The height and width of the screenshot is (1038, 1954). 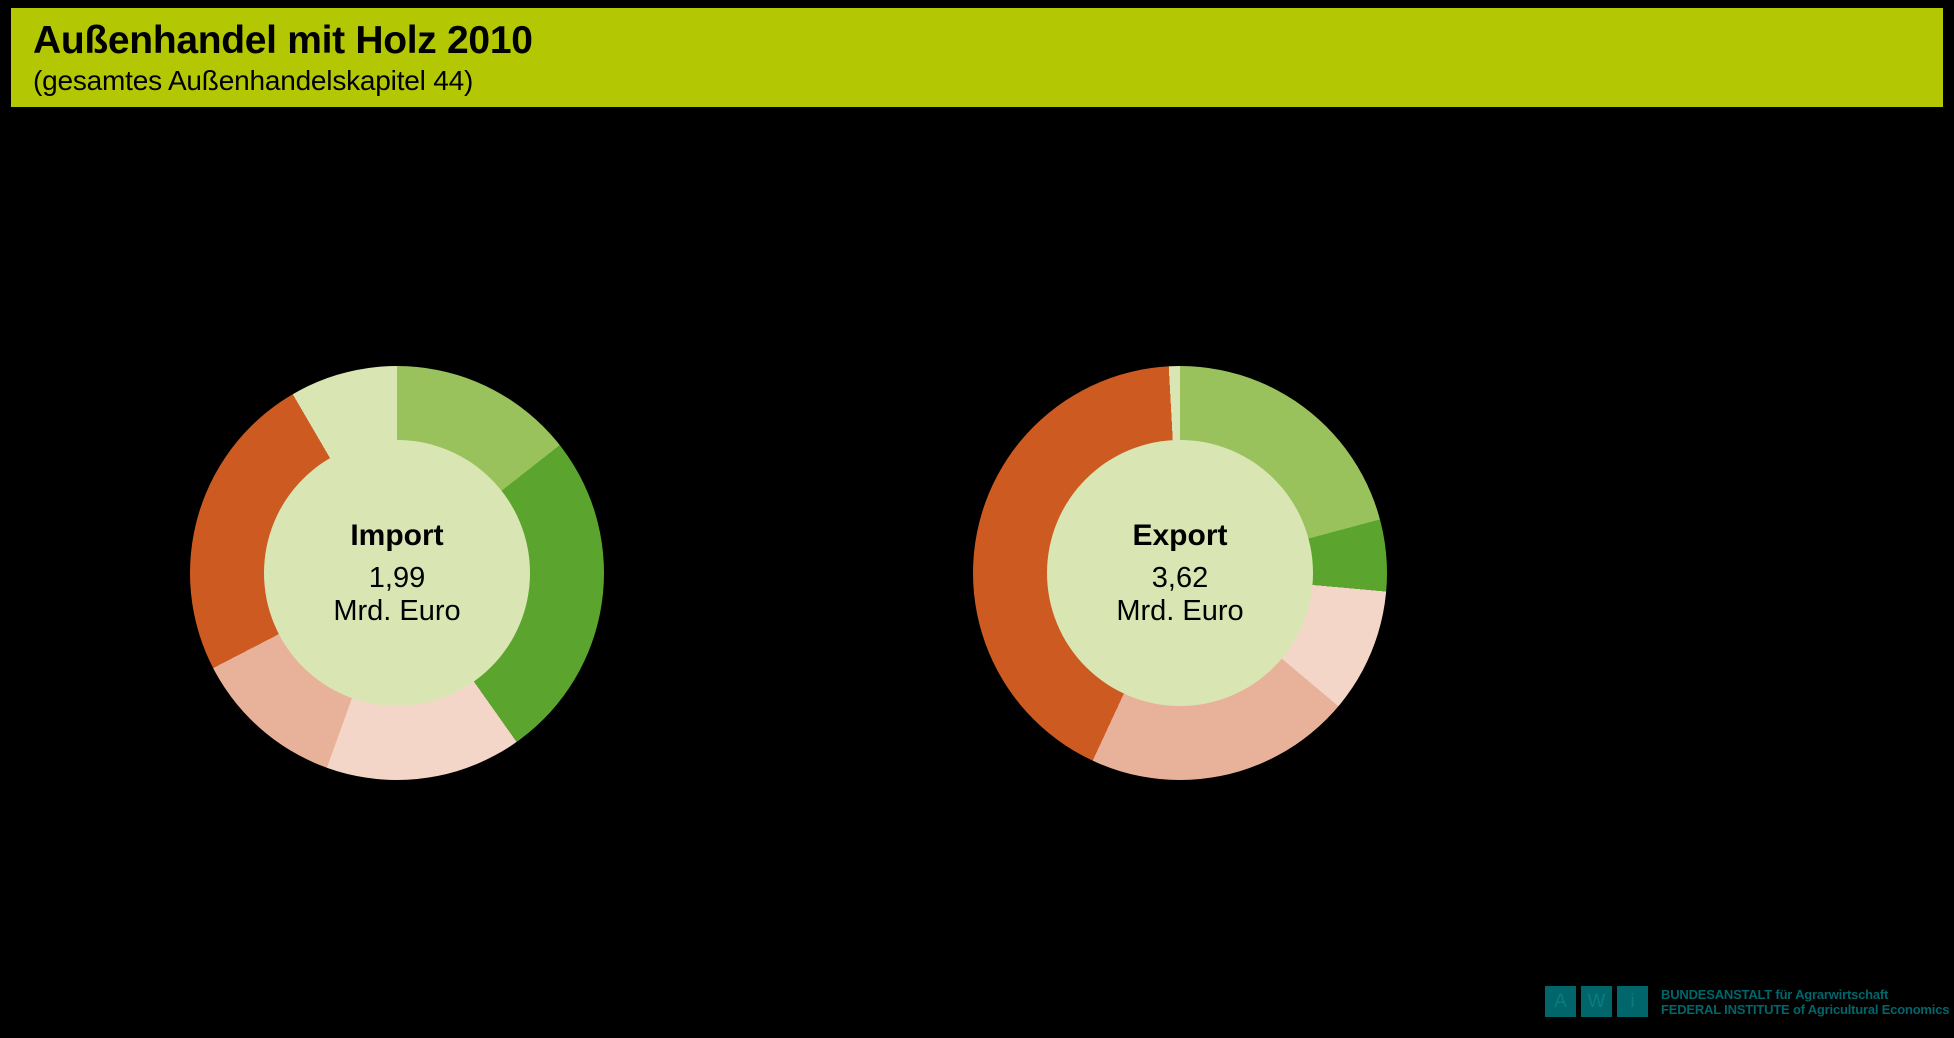 What do you see at coordinates (1180, 577) in the screenshot?
I see `export-value: 3,62` at bounding box center [1180, 577].